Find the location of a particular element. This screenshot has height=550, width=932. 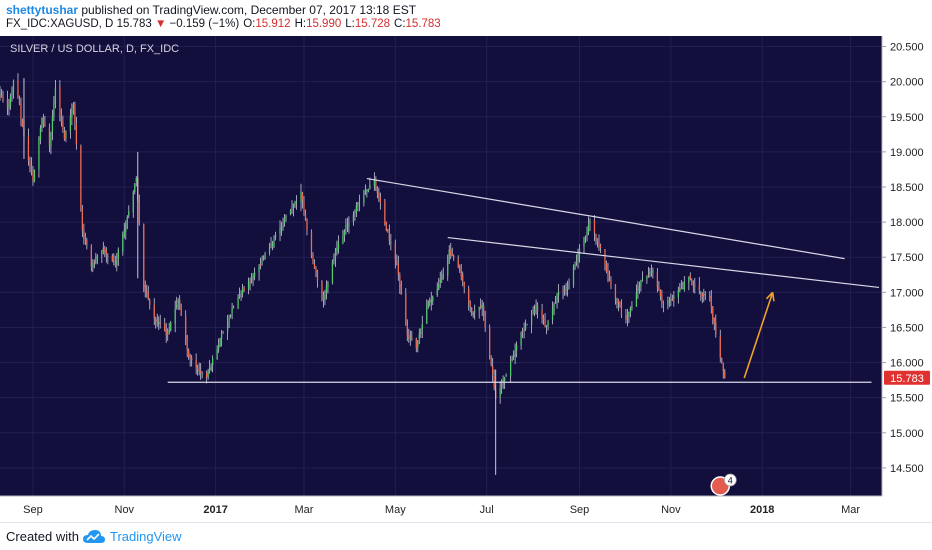

x-tick-label: Mar is located at coordinates (304, 510).